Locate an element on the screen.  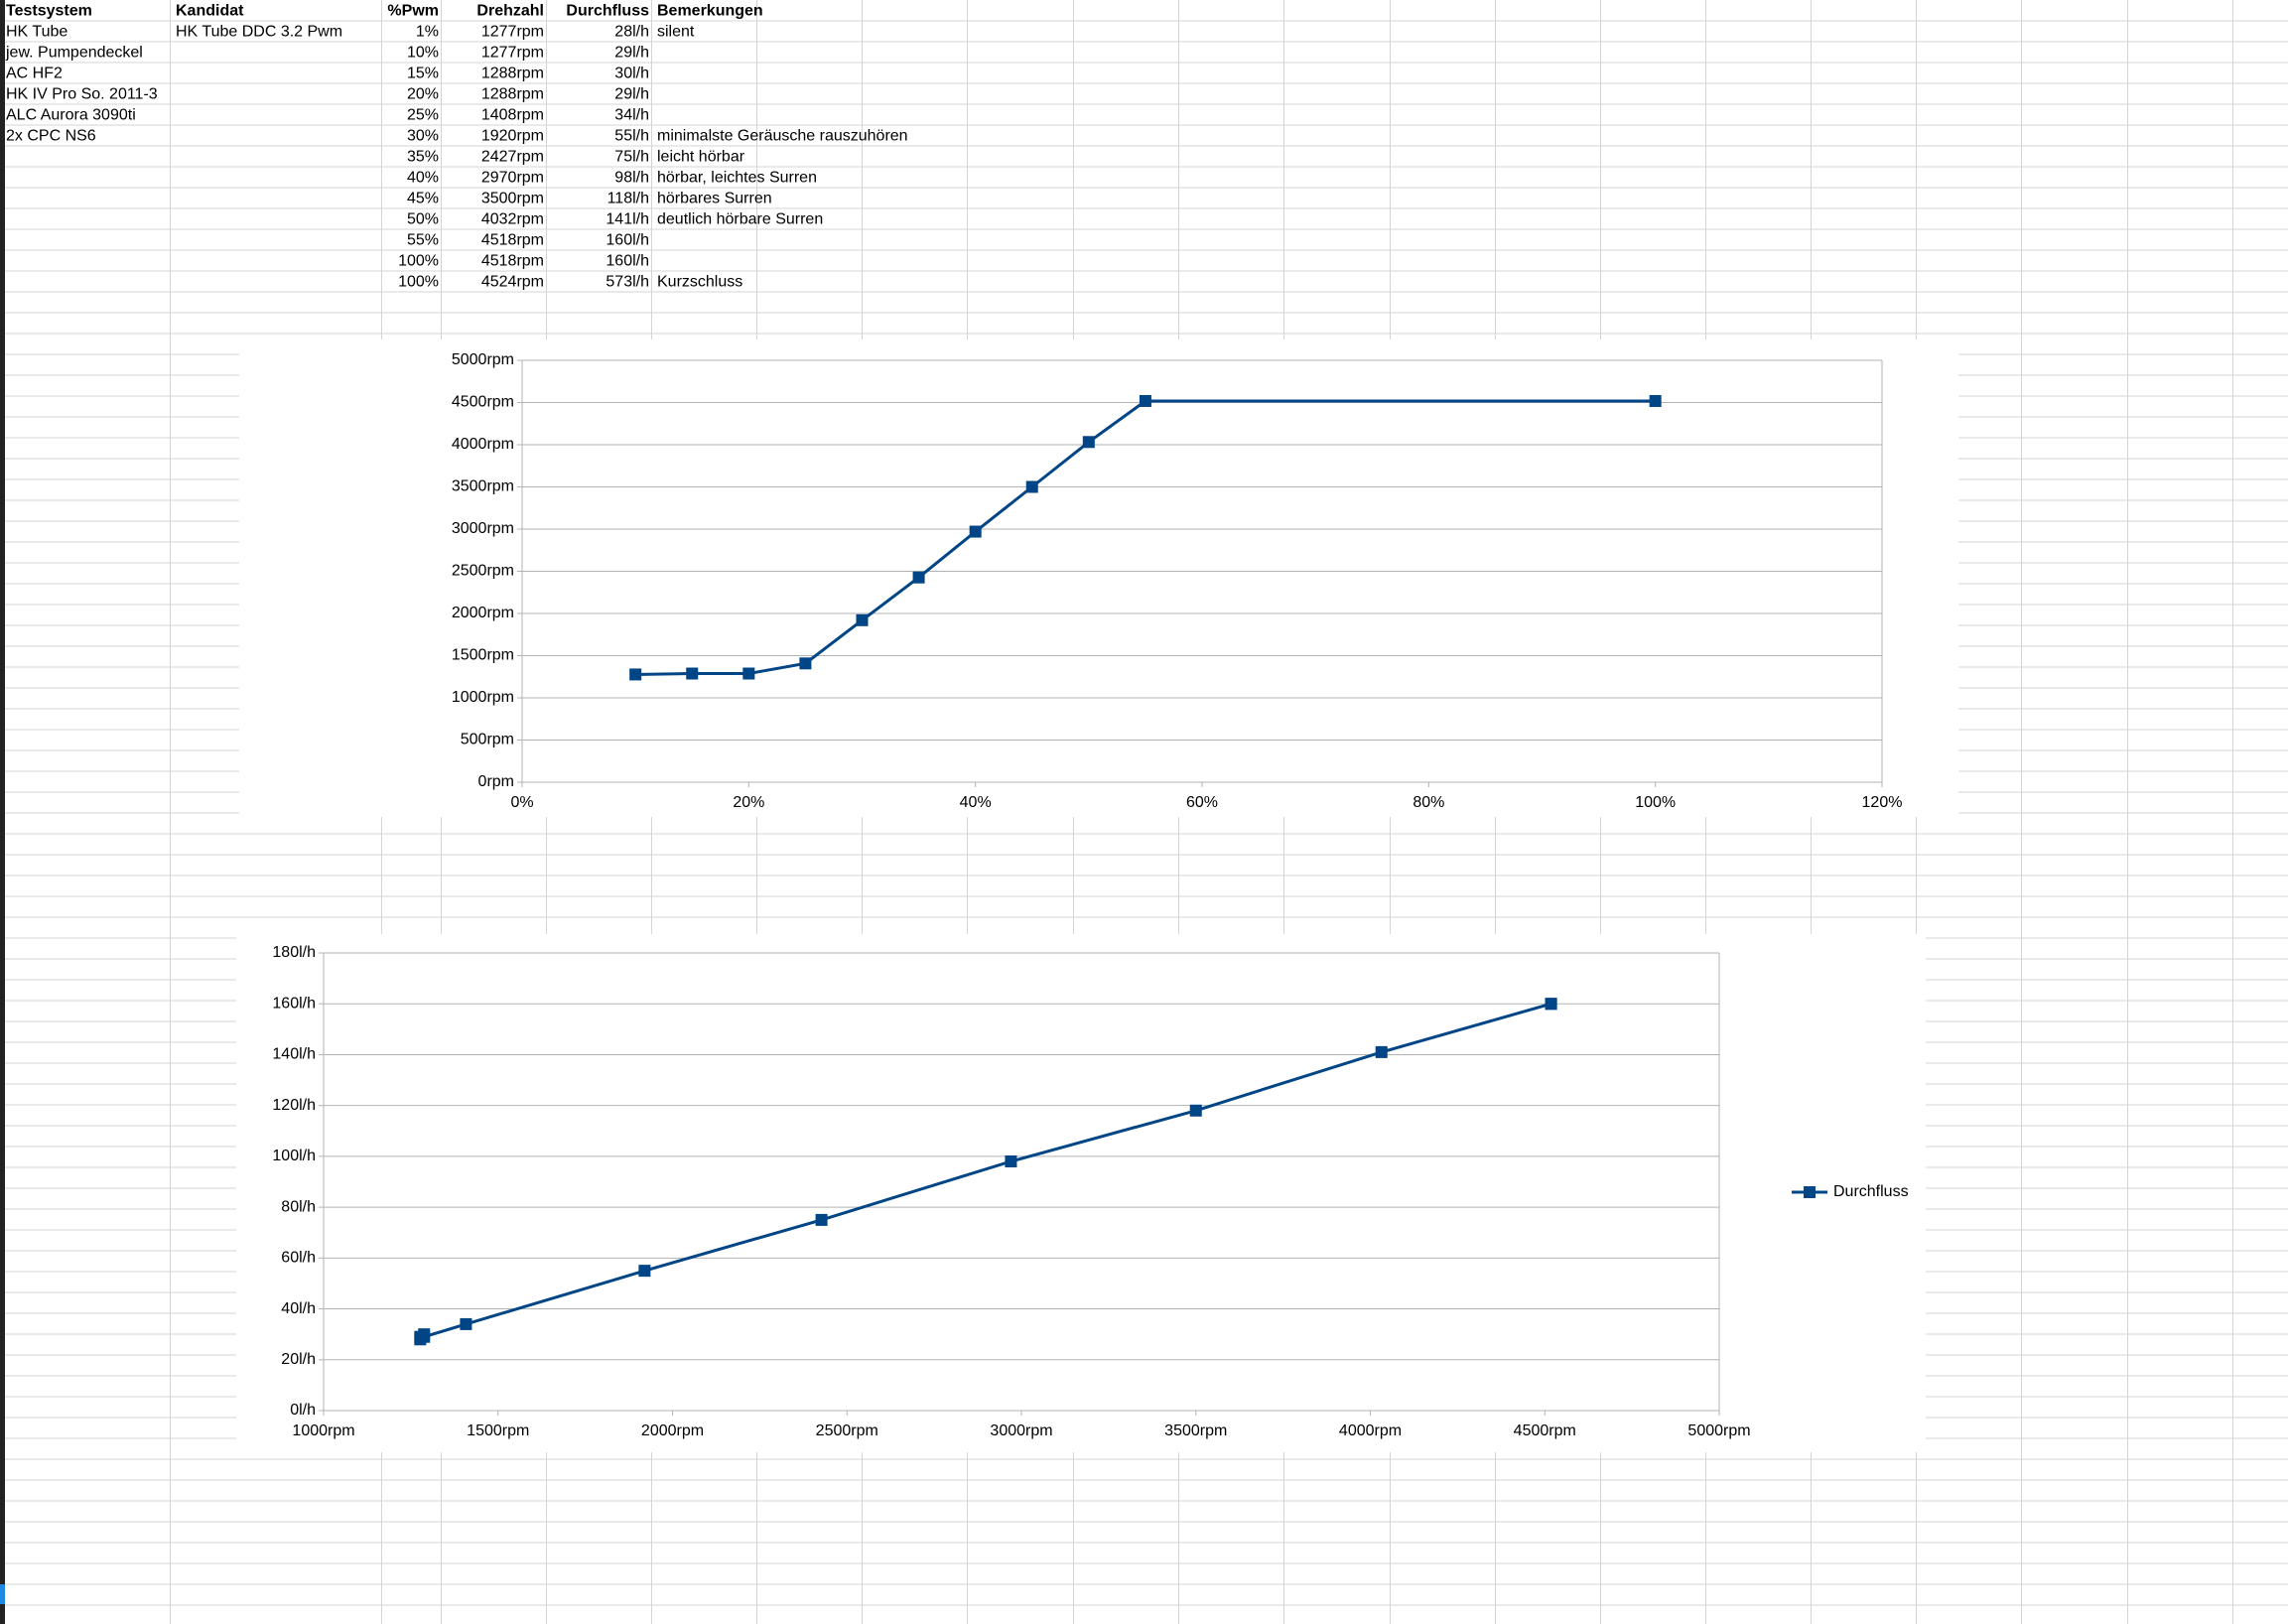
x-tick-label: 40% is located at coordinates (976, 802).